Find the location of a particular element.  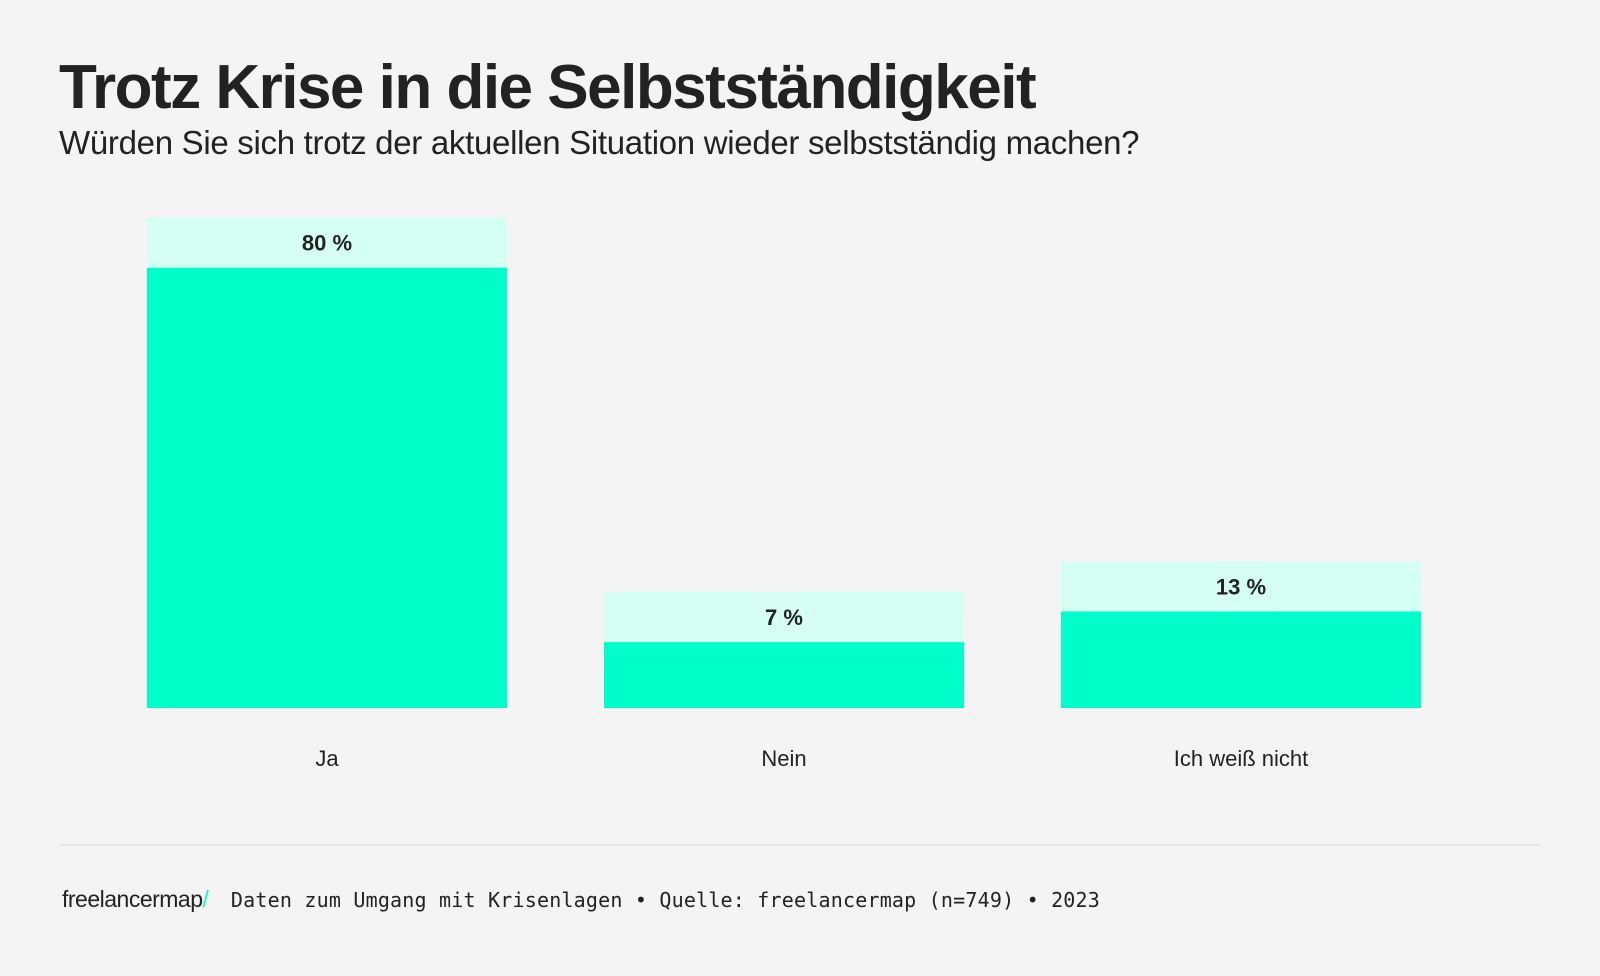

category-label-1: Nein is located at coordinates (783, 758).